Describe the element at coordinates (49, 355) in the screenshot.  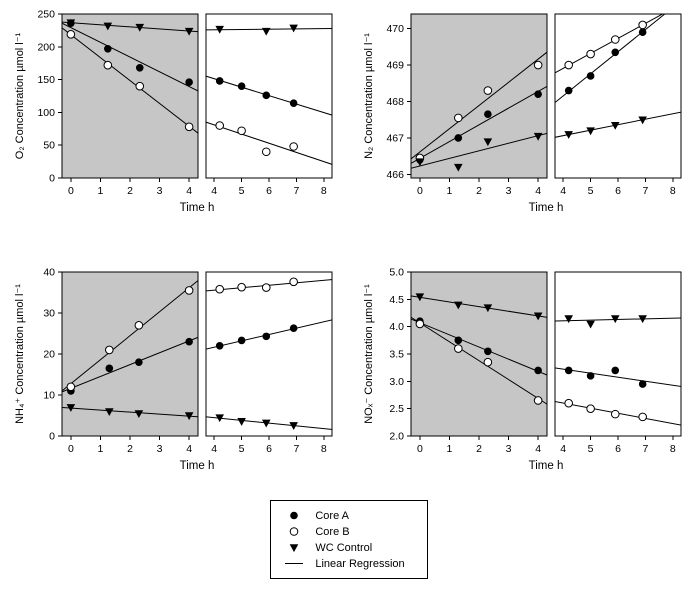
I see `svg-text: 20` at that location.